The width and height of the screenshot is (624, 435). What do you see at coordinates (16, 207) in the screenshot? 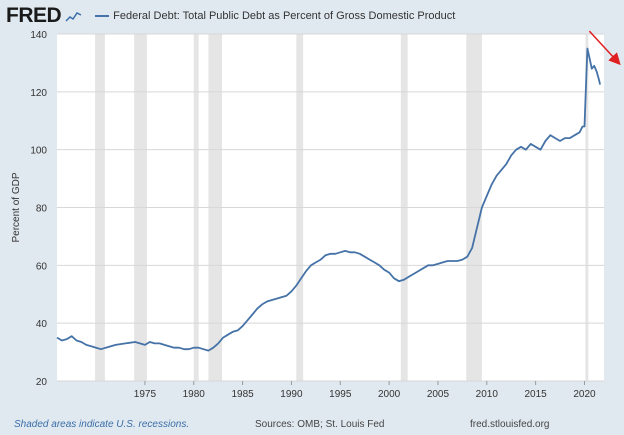
I see `y-axis-label: Percent of GDP` at bounding box center [16, 207].